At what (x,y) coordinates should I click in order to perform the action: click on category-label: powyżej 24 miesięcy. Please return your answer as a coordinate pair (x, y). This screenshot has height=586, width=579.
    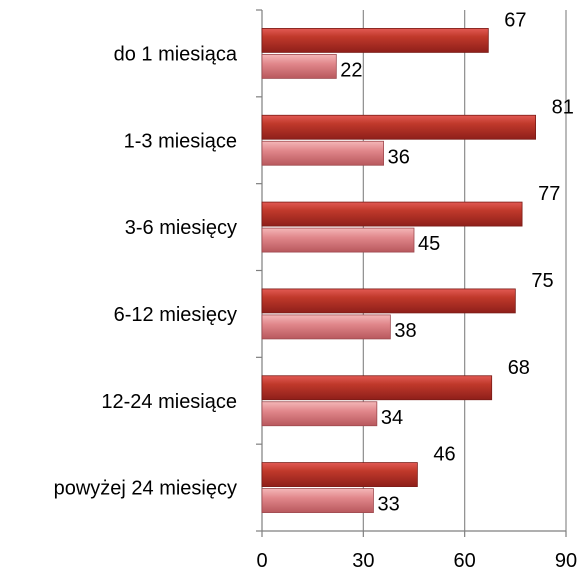
    Looking at the image, I should click on (145, 489).